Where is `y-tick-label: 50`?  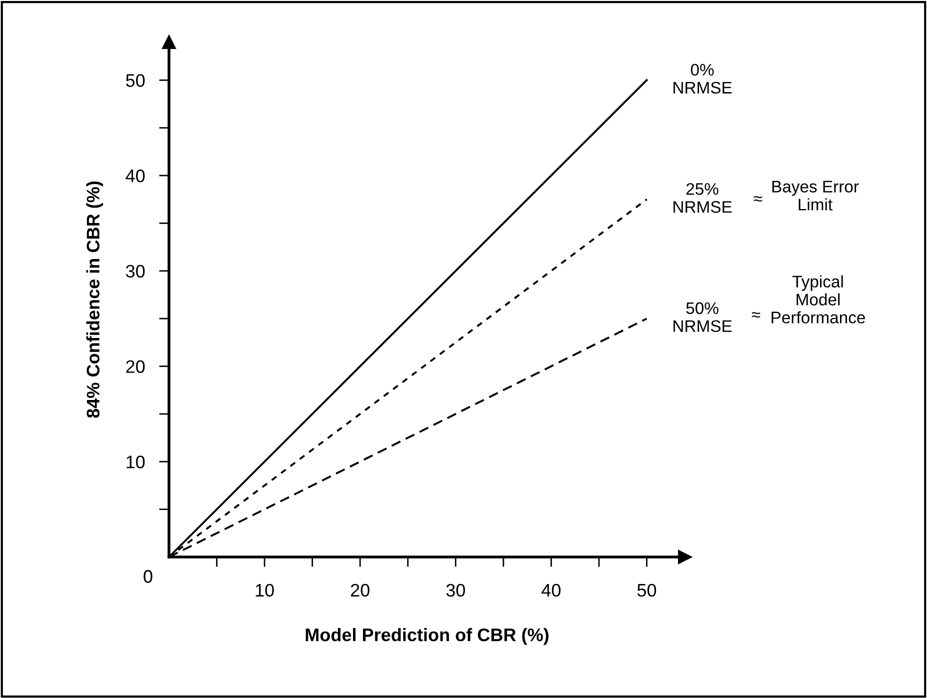 y-tick-label: 50 is located at coordinates (135, 80).